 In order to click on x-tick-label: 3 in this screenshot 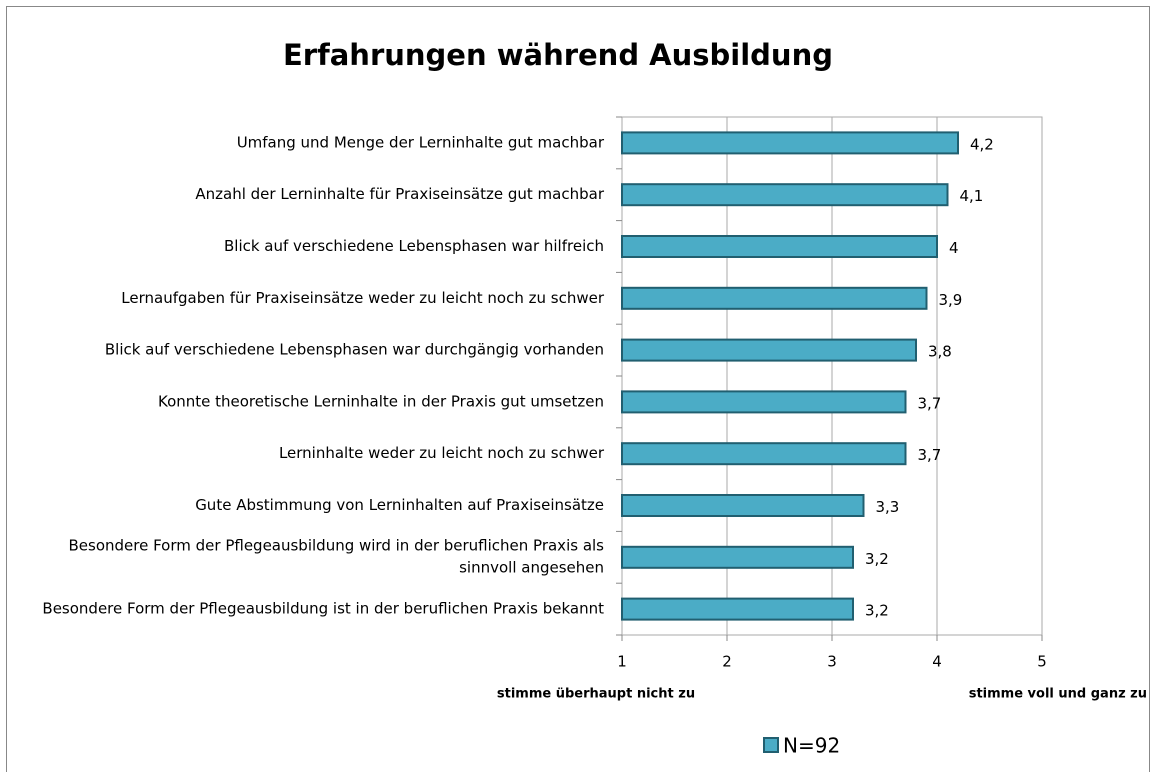, I will do `click(832, 662)`.